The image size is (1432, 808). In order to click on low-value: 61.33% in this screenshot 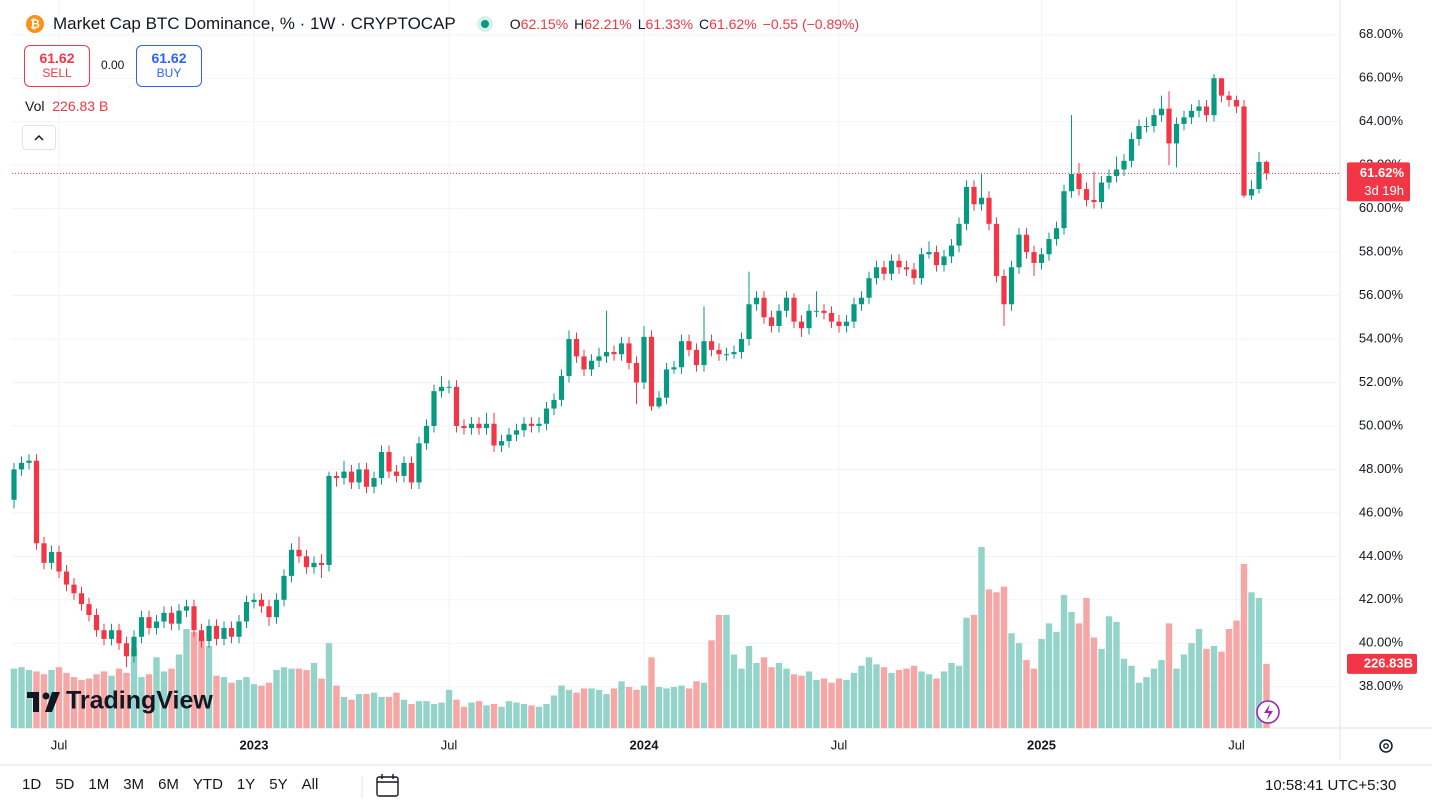, I will do `click(669, 24)`.